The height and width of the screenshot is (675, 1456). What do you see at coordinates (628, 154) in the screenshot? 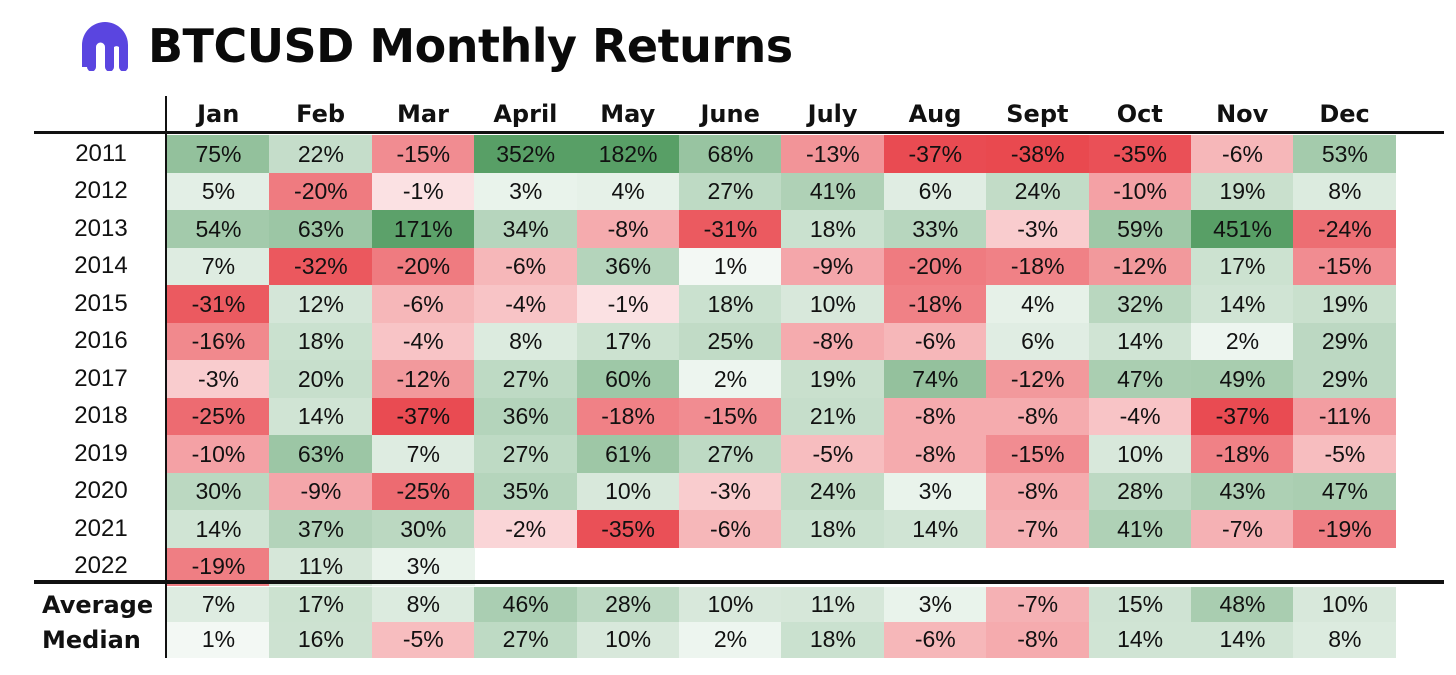
I see `heatmap-cell: 182%` at bounding box center [628, 154].